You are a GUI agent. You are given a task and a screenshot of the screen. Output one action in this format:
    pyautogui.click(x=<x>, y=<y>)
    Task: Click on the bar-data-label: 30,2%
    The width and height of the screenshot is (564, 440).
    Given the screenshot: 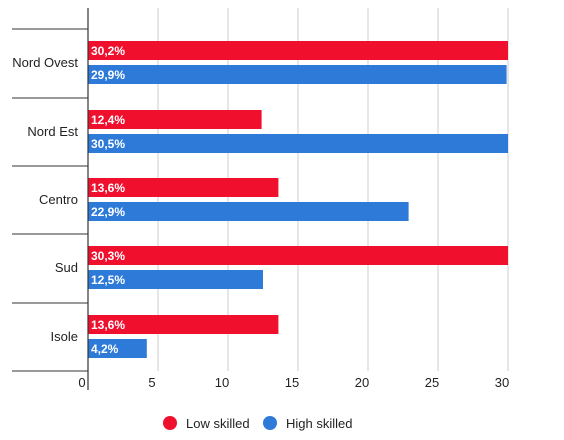 What is the action you would take?
    pyautogui.click(x=108, y=51)
    